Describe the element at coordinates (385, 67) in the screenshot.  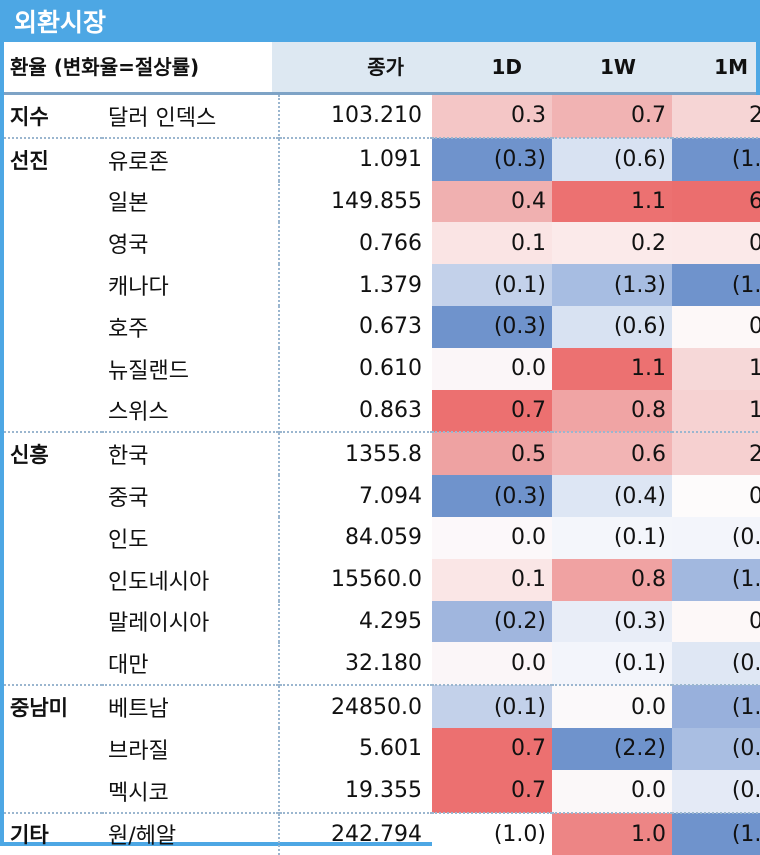
I see `header-close: 종가` at that location.